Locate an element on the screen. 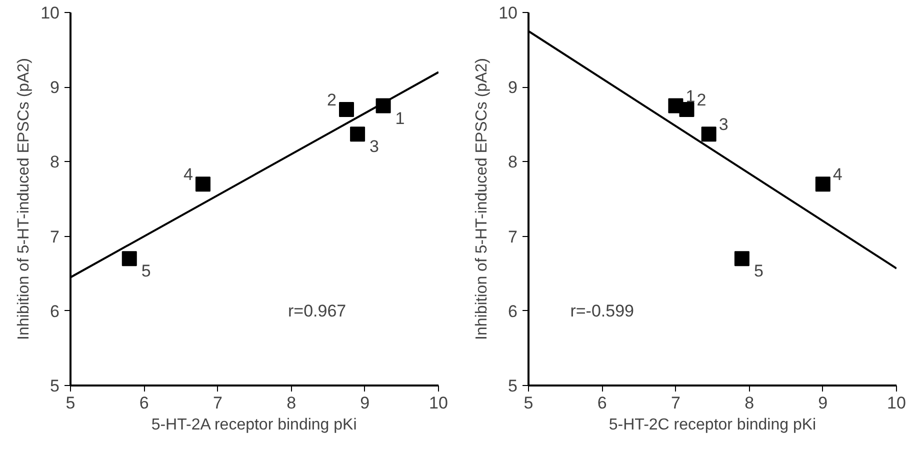 This screenshot has width=921, height=449. annotation: r=-0.599 is located at coordinates (602, 310).